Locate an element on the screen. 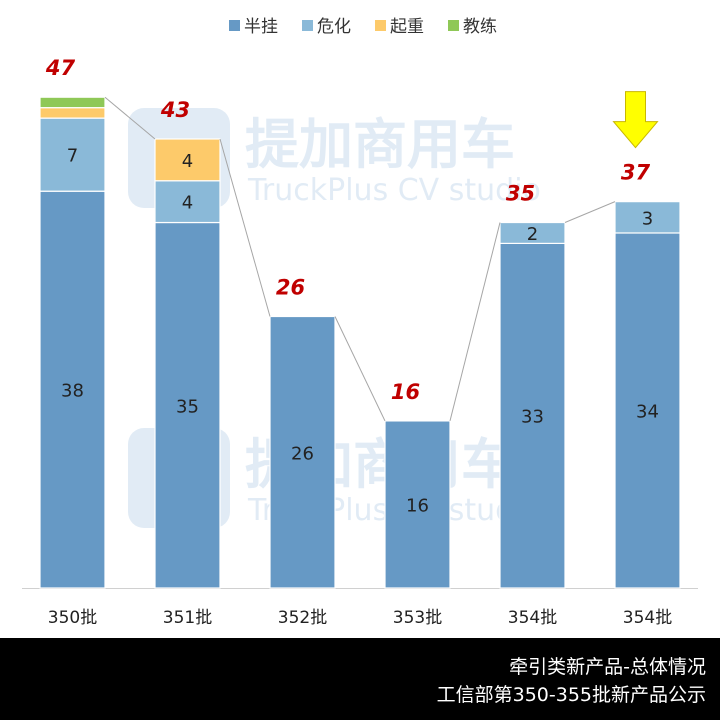  category-label: 350批 is located at coordinates (72, 618).